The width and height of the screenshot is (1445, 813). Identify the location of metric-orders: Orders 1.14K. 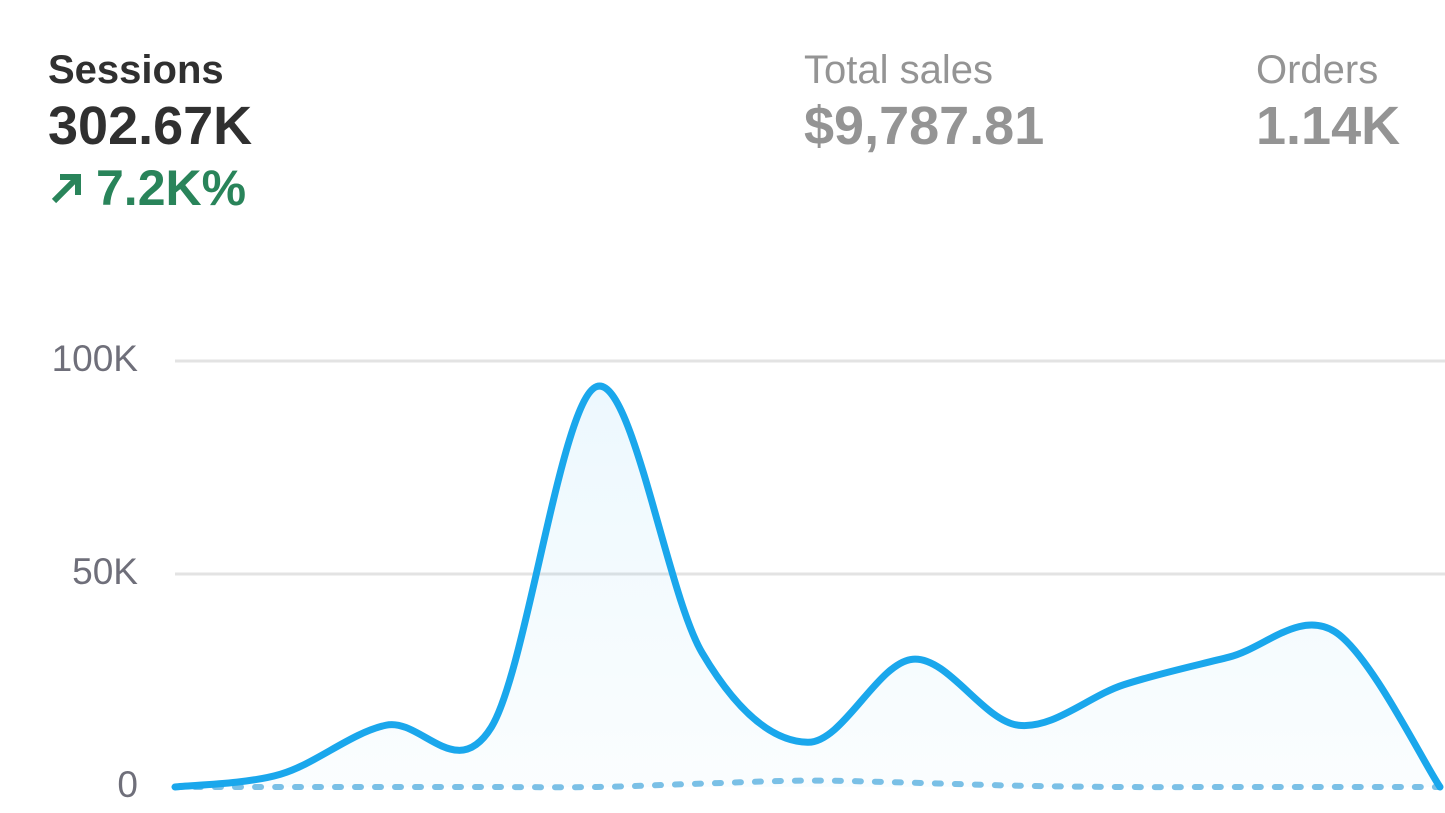
(1328, 102).